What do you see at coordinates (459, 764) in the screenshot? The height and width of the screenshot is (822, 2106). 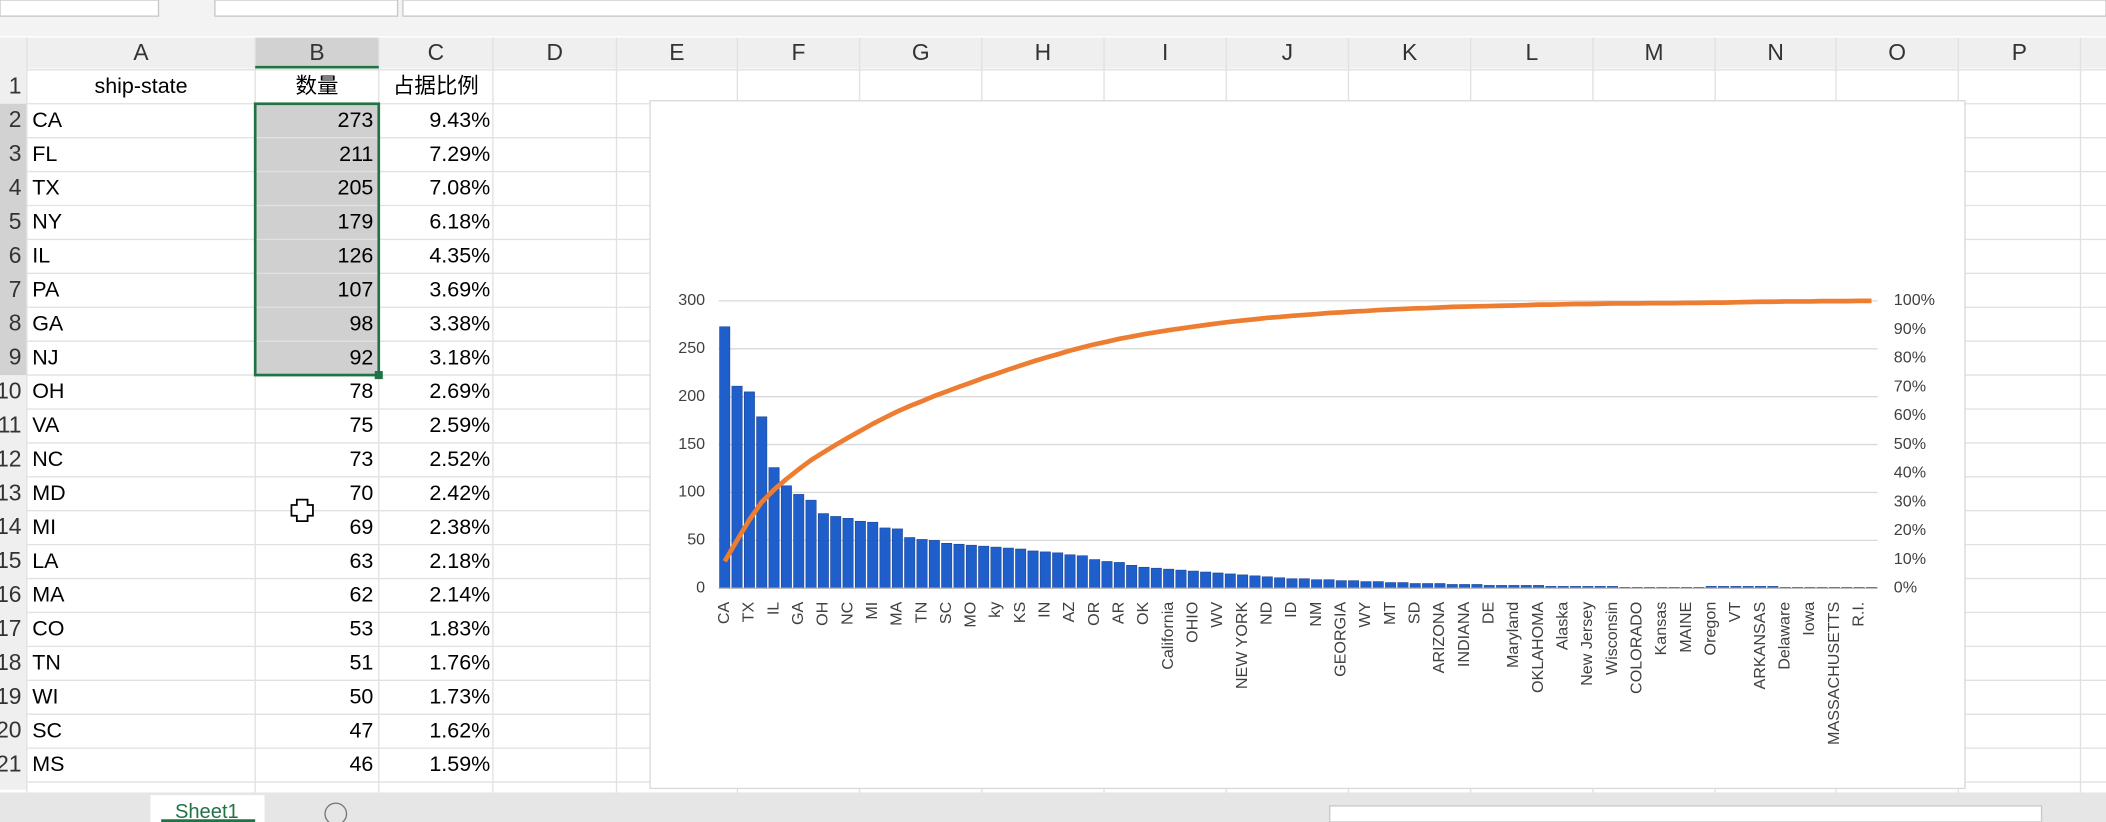 I see `cell-percent: 1.59%` at bounding box center [459, 764].